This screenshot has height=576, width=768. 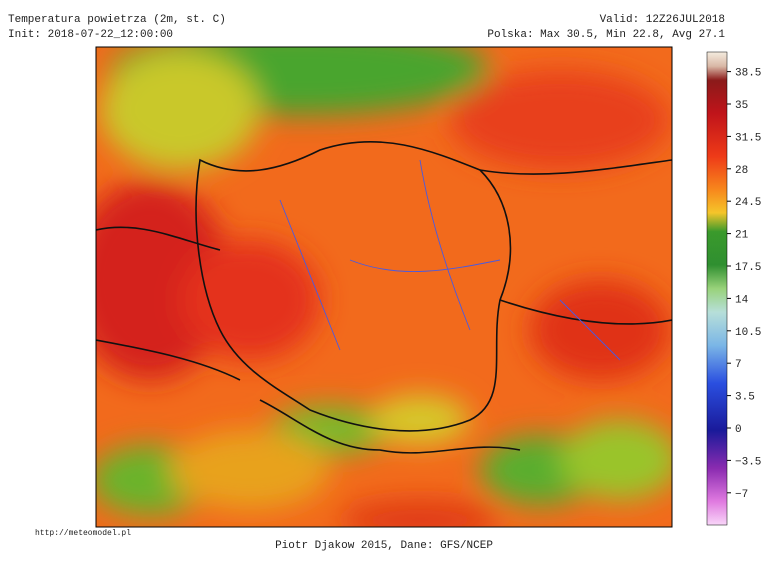 What do you see at coordinates (662, 20) in the screenshot?
I see `valid-time: Valid: 12Z26JUL2018` at bounding box center [662, 20].